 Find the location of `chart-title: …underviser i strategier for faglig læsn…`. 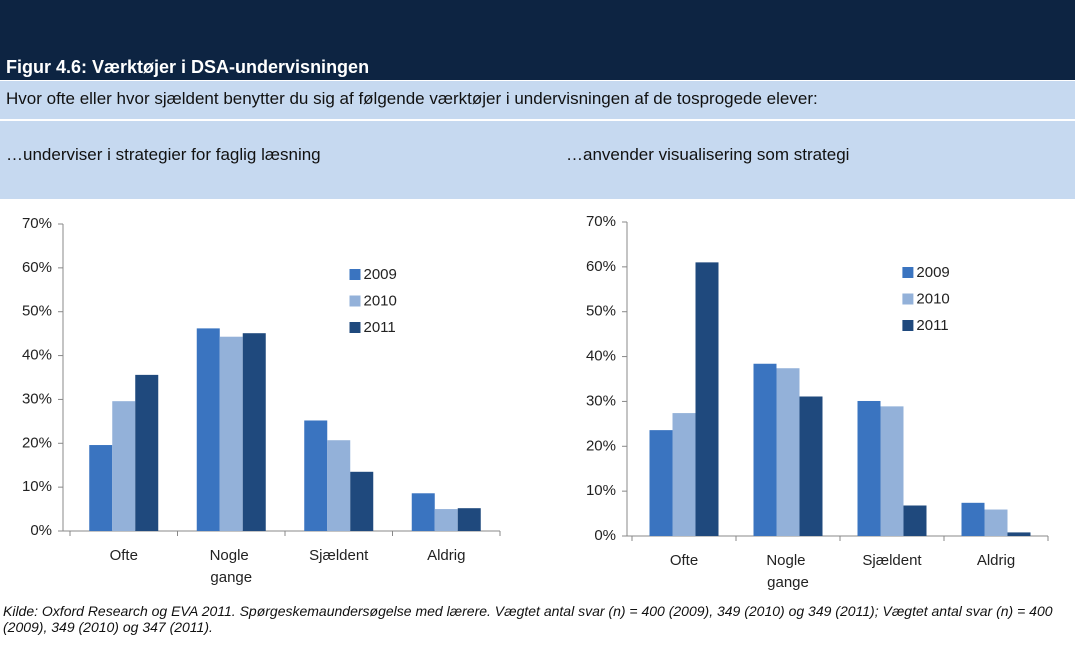

chart-title: …underviser i strategier for faglig læsn… is located at coordinates (163, 154).